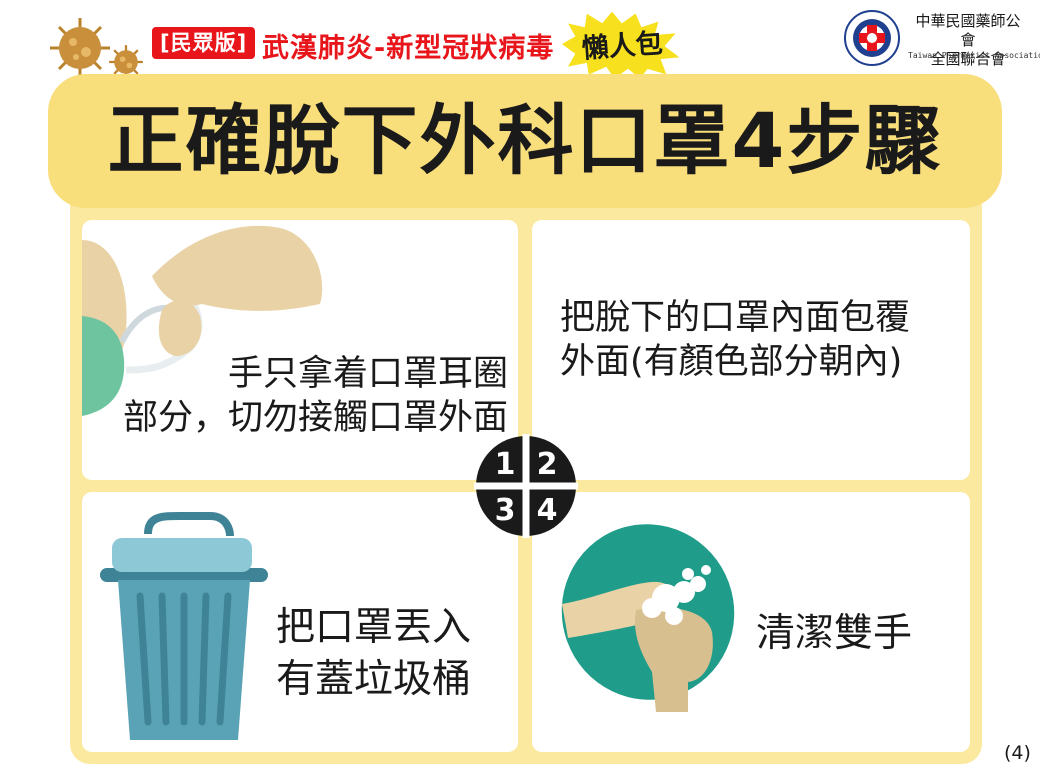 This screenshot has width=1040, height=780. I want to click on burst-badge-icon, so click(621, 45).